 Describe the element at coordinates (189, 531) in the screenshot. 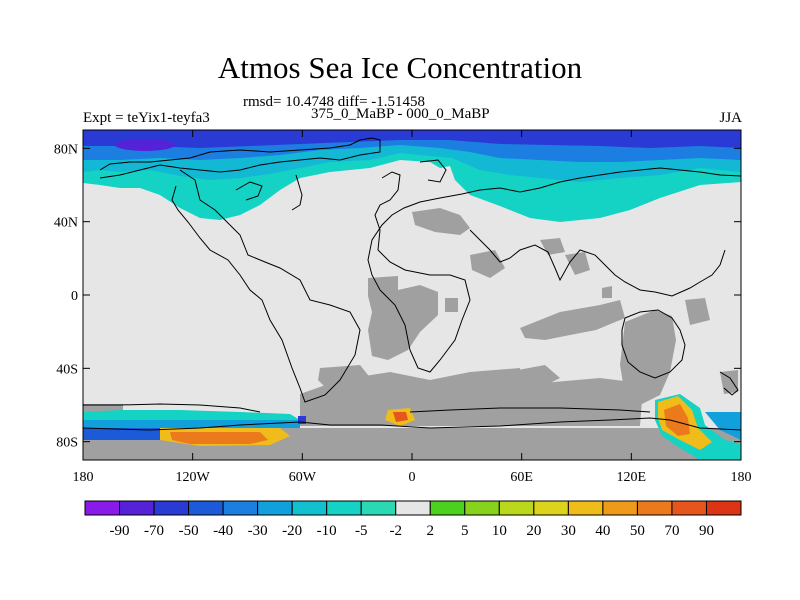

I see `colorbar-label: -50` at that location.